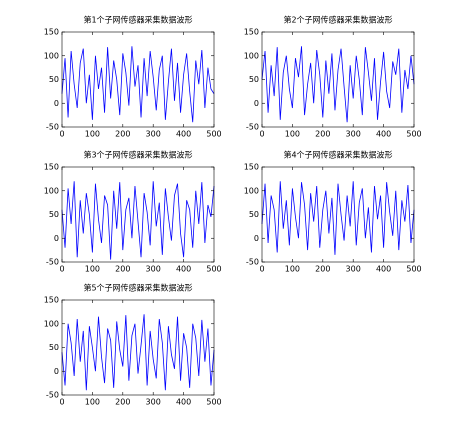  Describe the element at coordinates (137, 20) in the screenshot. I see `subplot-title: 第1个子网传感器采集数据波形` at that location.